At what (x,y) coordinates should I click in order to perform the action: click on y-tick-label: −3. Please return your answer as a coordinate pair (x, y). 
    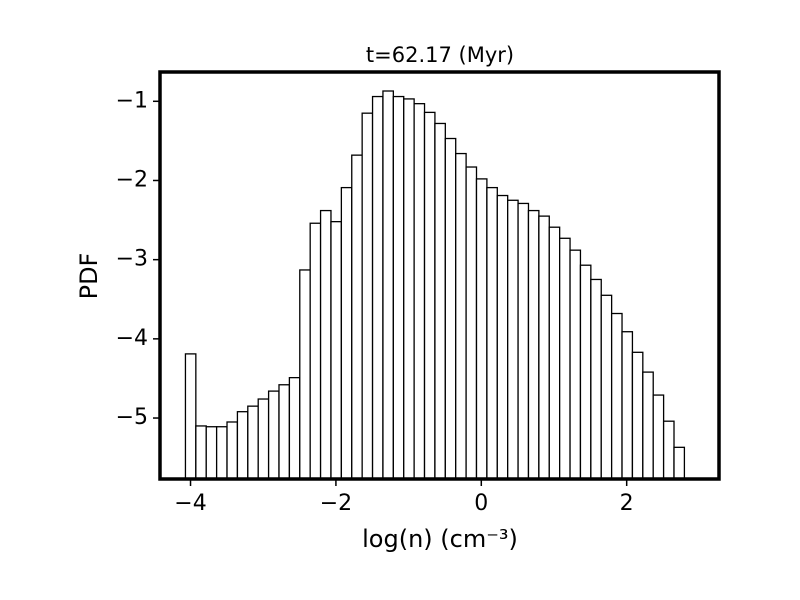
    Looking at the image, I should click on (132, 259).